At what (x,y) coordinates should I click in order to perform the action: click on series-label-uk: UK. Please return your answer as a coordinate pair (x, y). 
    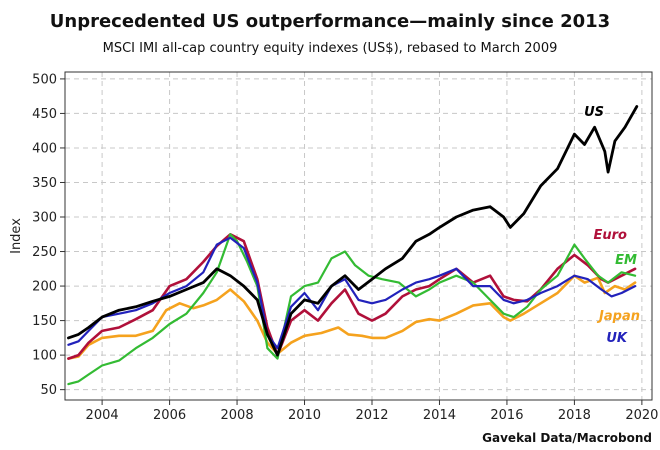
    Looking at the image, I should click on (617, 338).